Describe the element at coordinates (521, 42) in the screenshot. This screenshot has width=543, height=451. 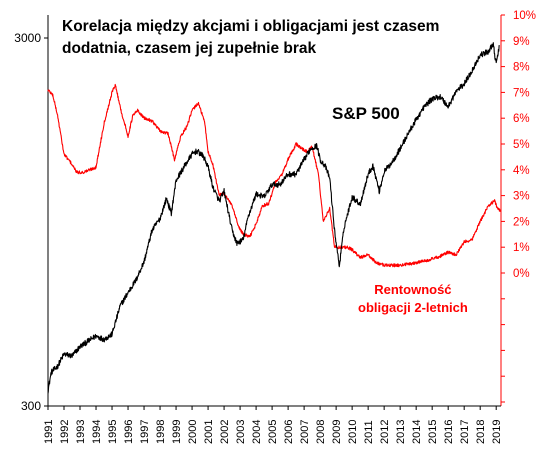
I see `right-tick-label: 9%` at that location.